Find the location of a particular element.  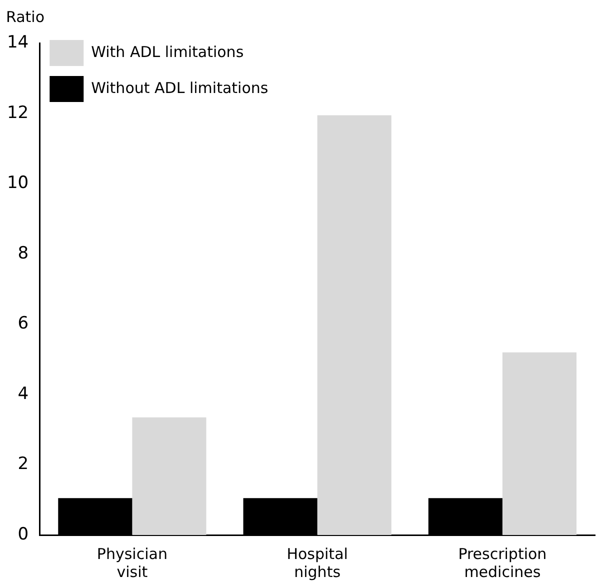

x-tick-label: Physician visit is located at coordinates (132, 562).